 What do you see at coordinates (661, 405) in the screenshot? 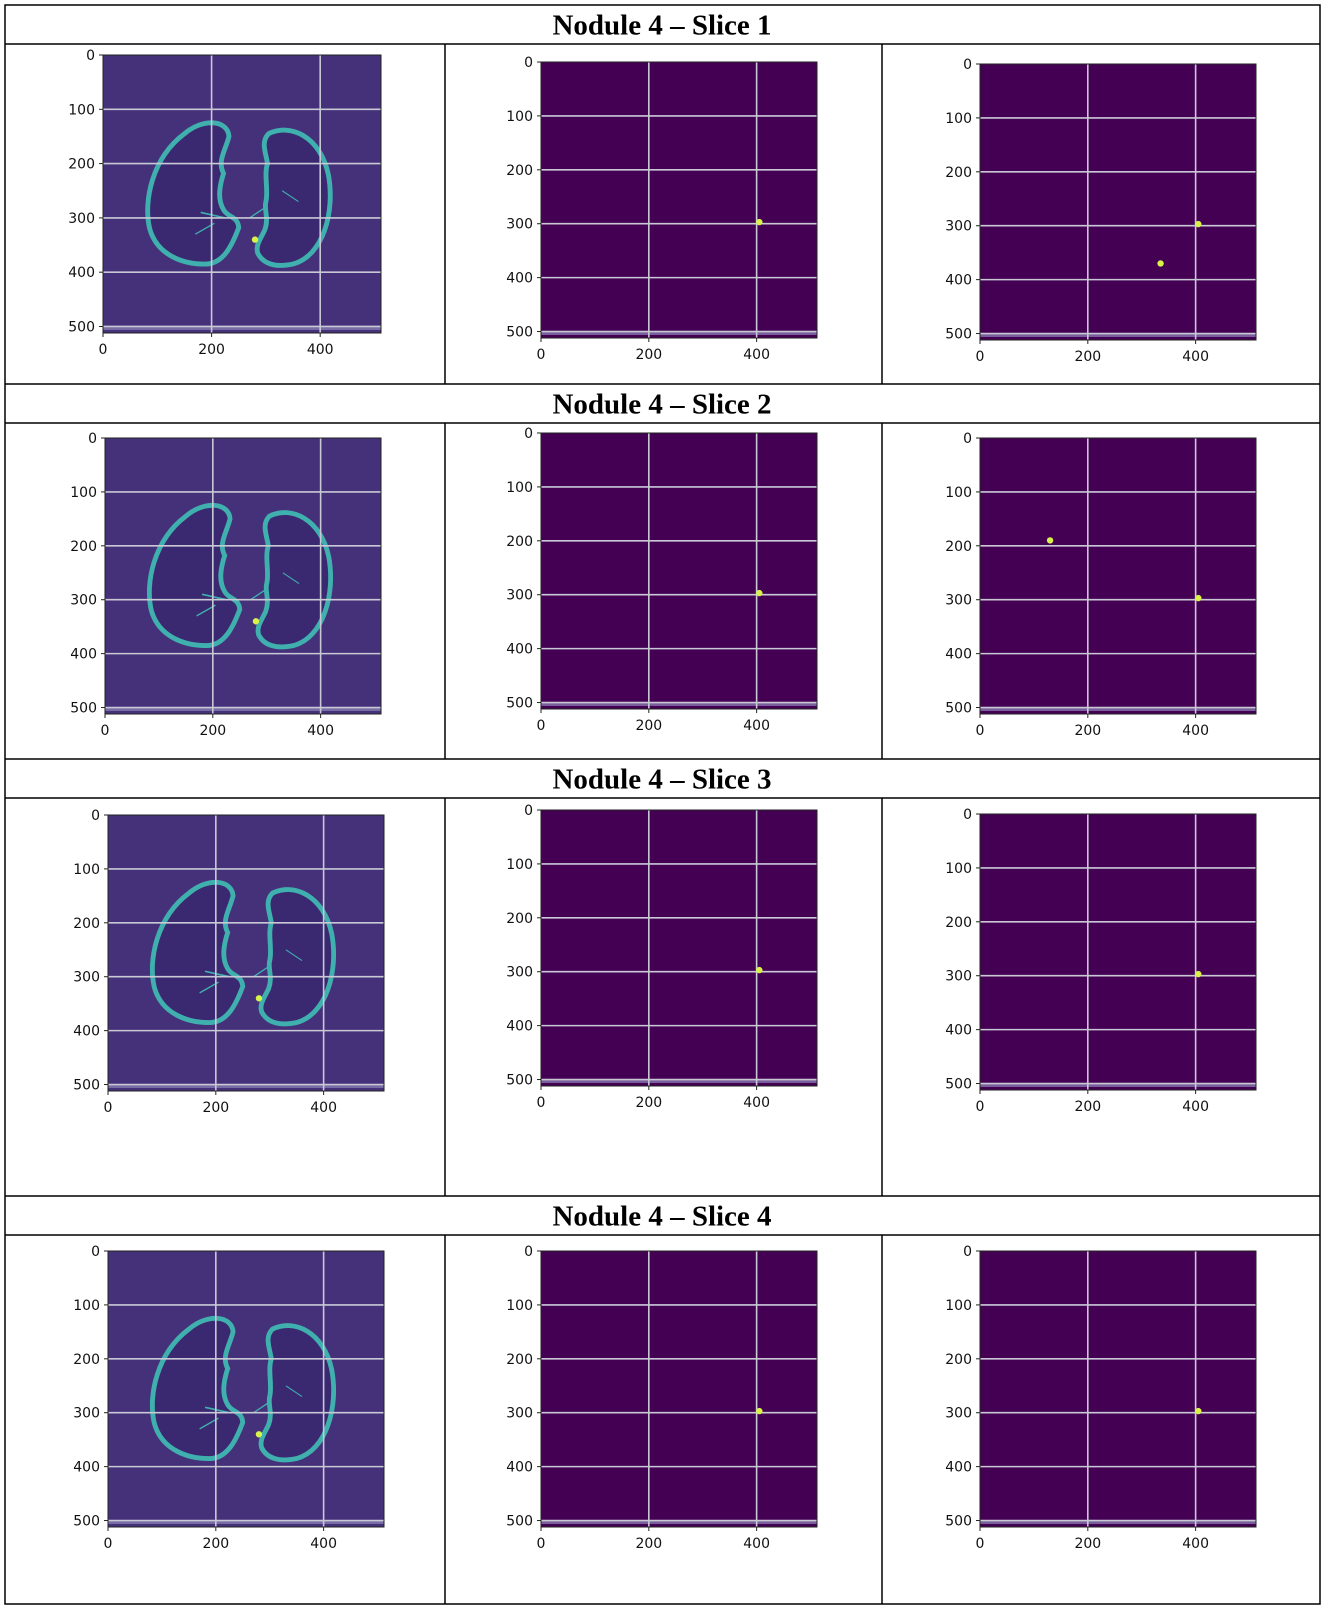
I see `row-title: Nodule 4 – Slice 2` at bounding box center [661, 405].